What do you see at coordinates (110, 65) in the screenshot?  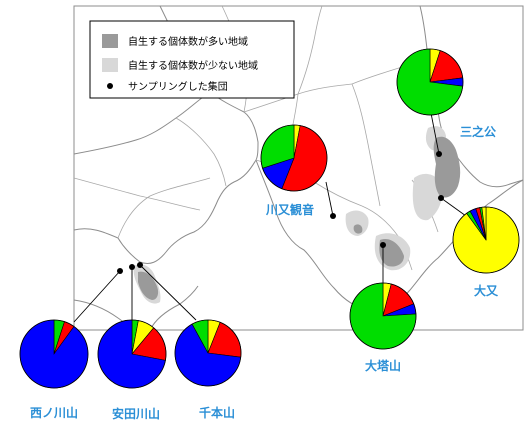 I see `legend-sparse-swatch` at bounding box center [110, 65].